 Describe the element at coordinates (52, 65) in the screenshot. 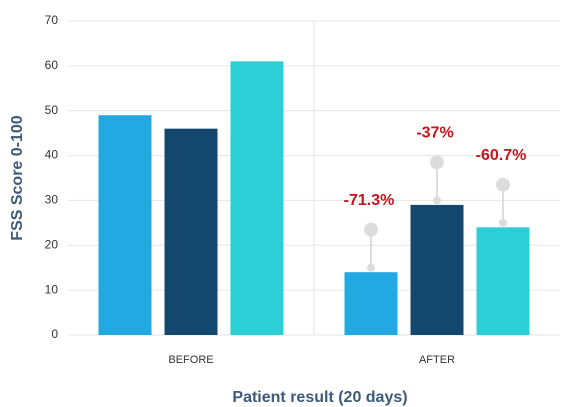

I see `y-tick-label: 60` at that location.